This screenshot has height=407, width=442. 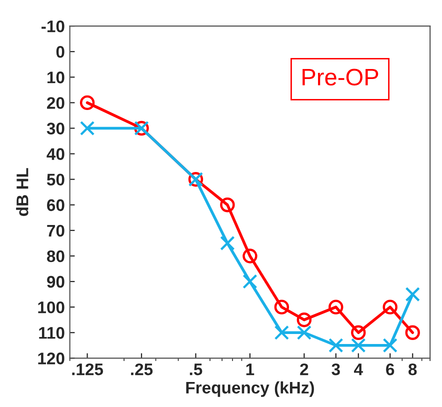 What do you see at coordinates (250, 389) in the screenshot?
I see `x-axis-title: Frequency (kHz)` at bounding box center [250, 389].